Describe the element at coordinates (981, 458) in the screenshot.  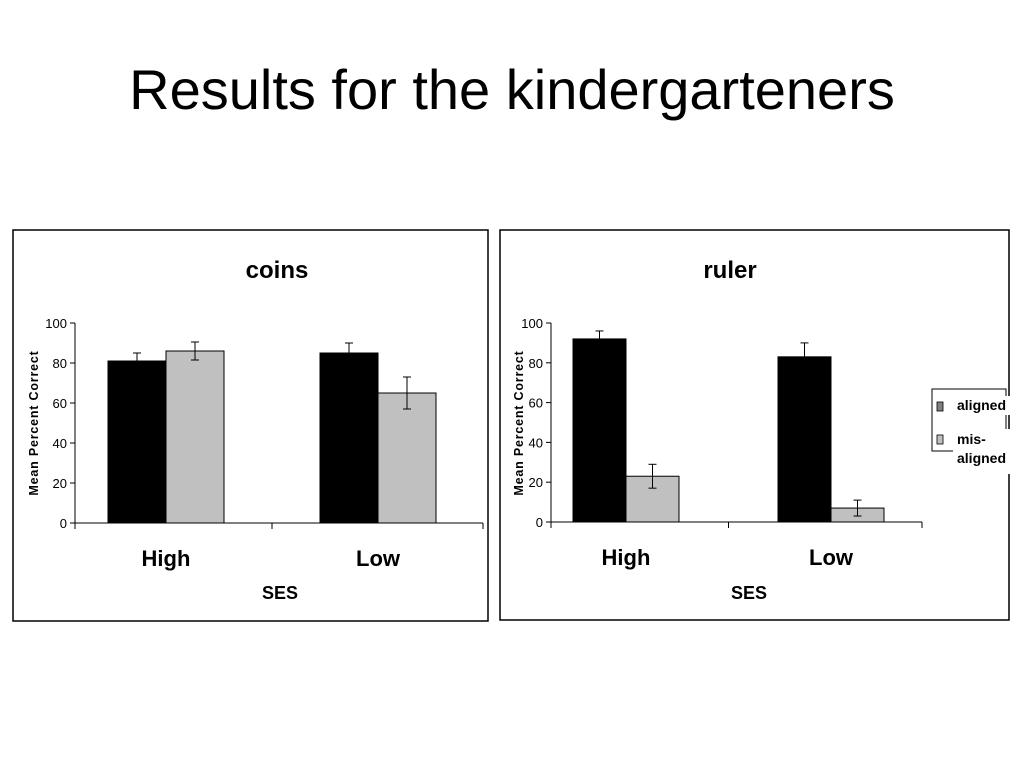
I see `legend-label-line: aligned` at that location.